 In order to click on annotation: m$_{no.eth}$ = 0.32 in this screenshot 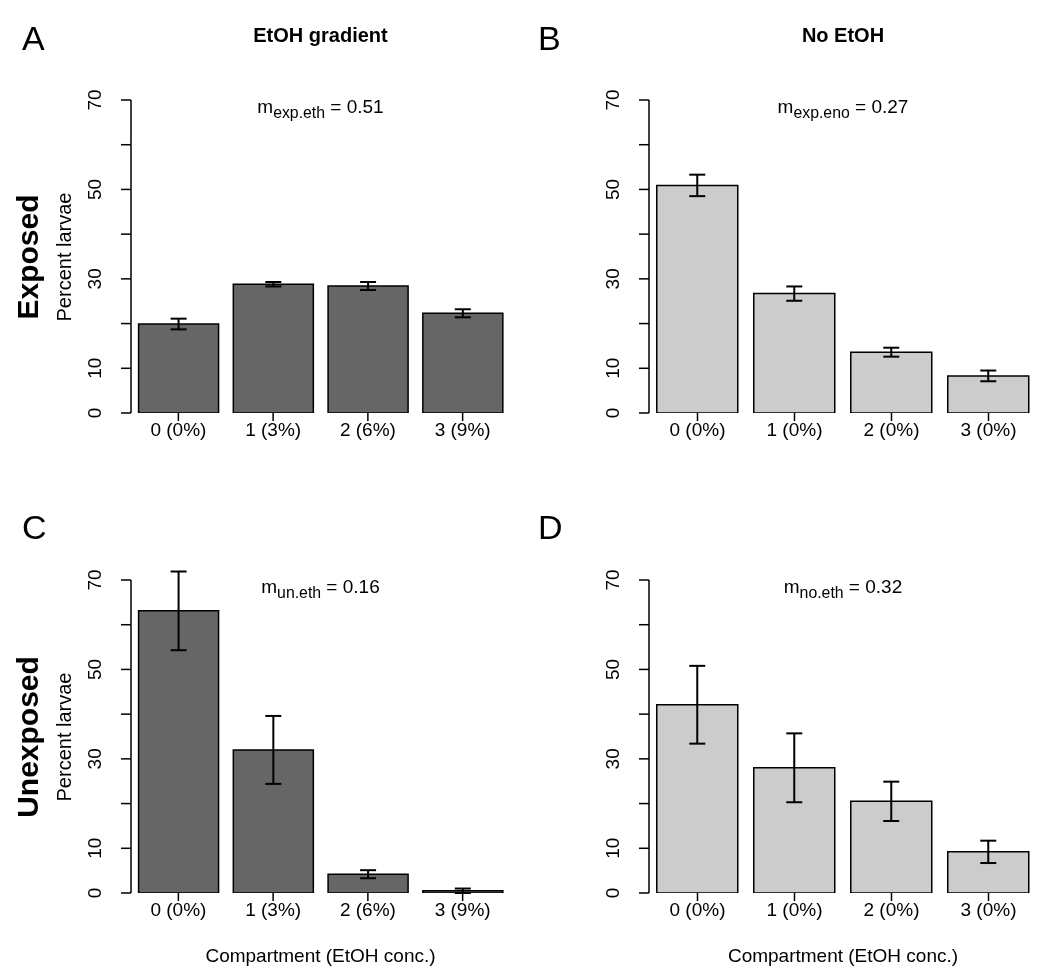, I will do `click(843, 589)`.